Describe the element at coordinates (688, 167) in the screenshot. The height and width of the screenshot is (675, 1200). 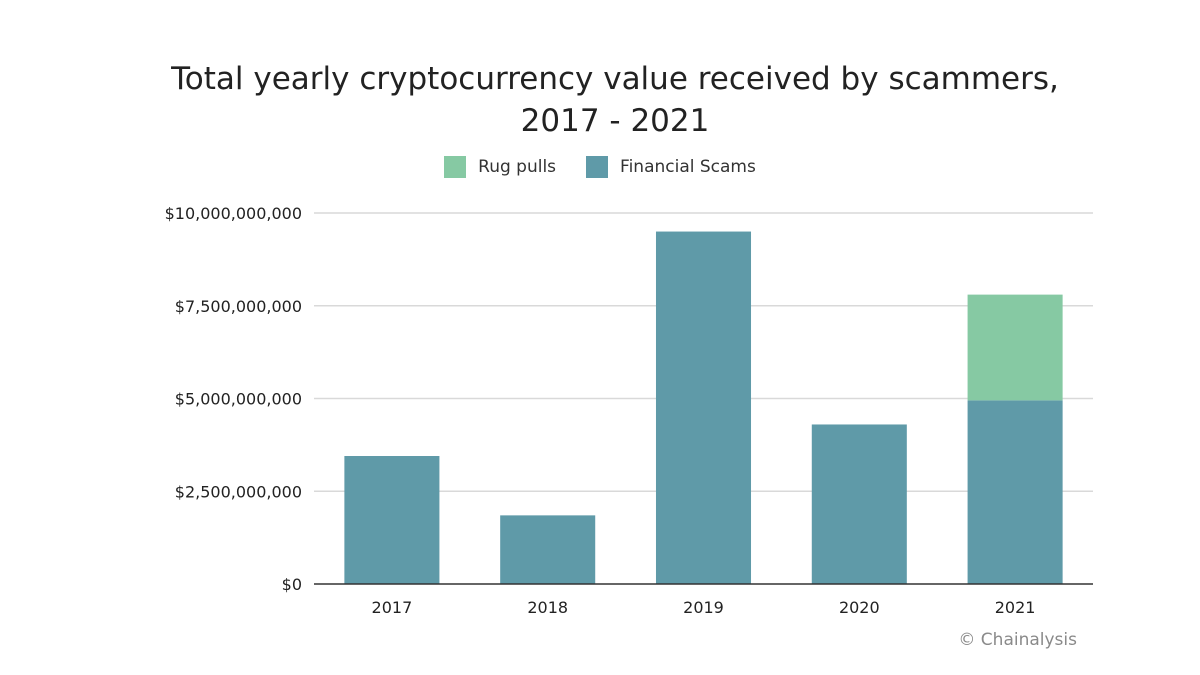
I see `legend-label-financial-scams: Financial Scams` at that location.